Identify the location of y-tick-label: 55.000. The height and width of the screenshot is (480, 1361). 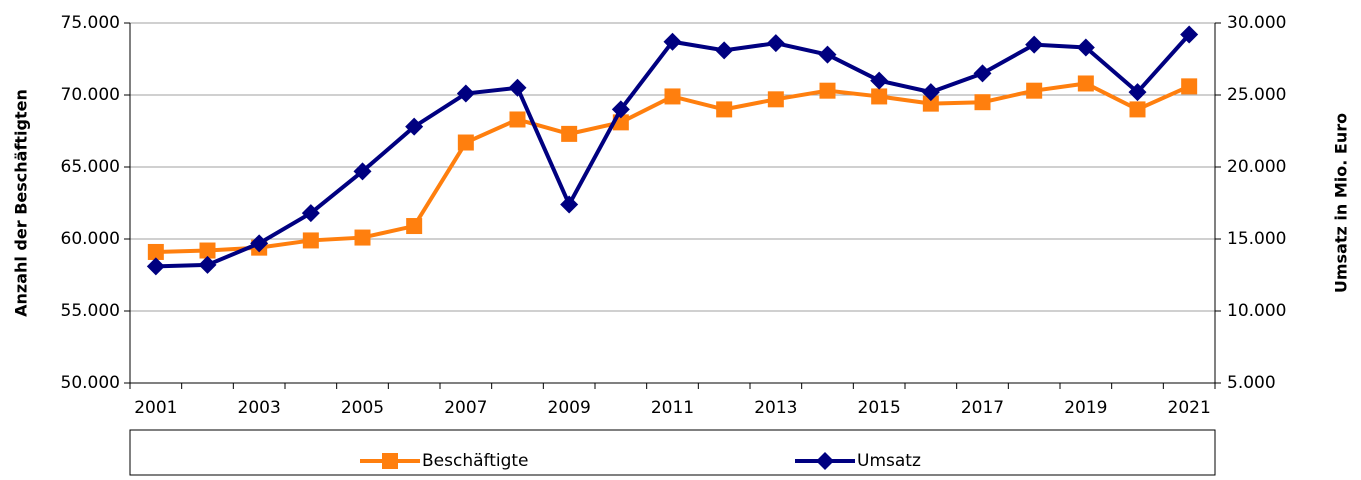
(90, 311).